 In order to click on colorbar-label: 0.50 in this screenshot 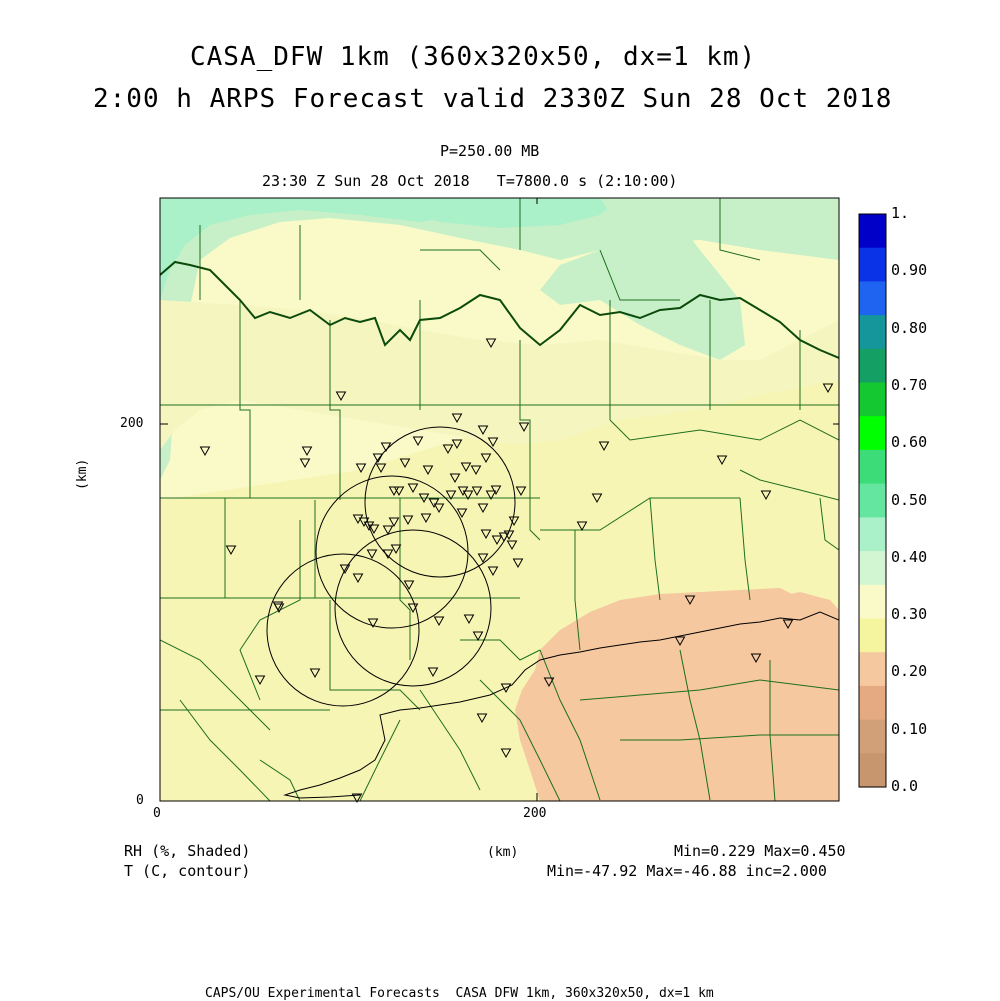, I will do `click(909, 499)`.